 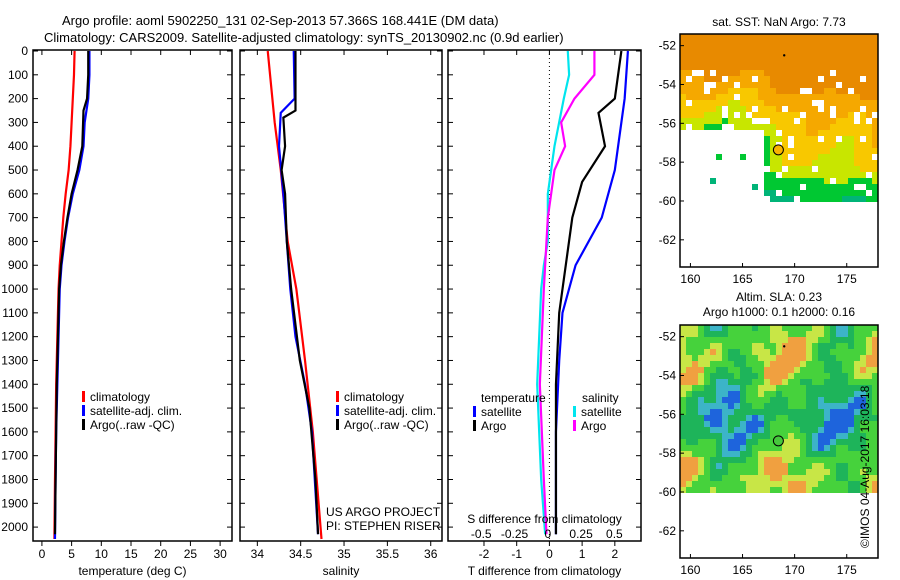 What do you see at coordinates (847, 279) in the screenshot?
I see `x-tick-label: 175` at bounding box center [847, 279].